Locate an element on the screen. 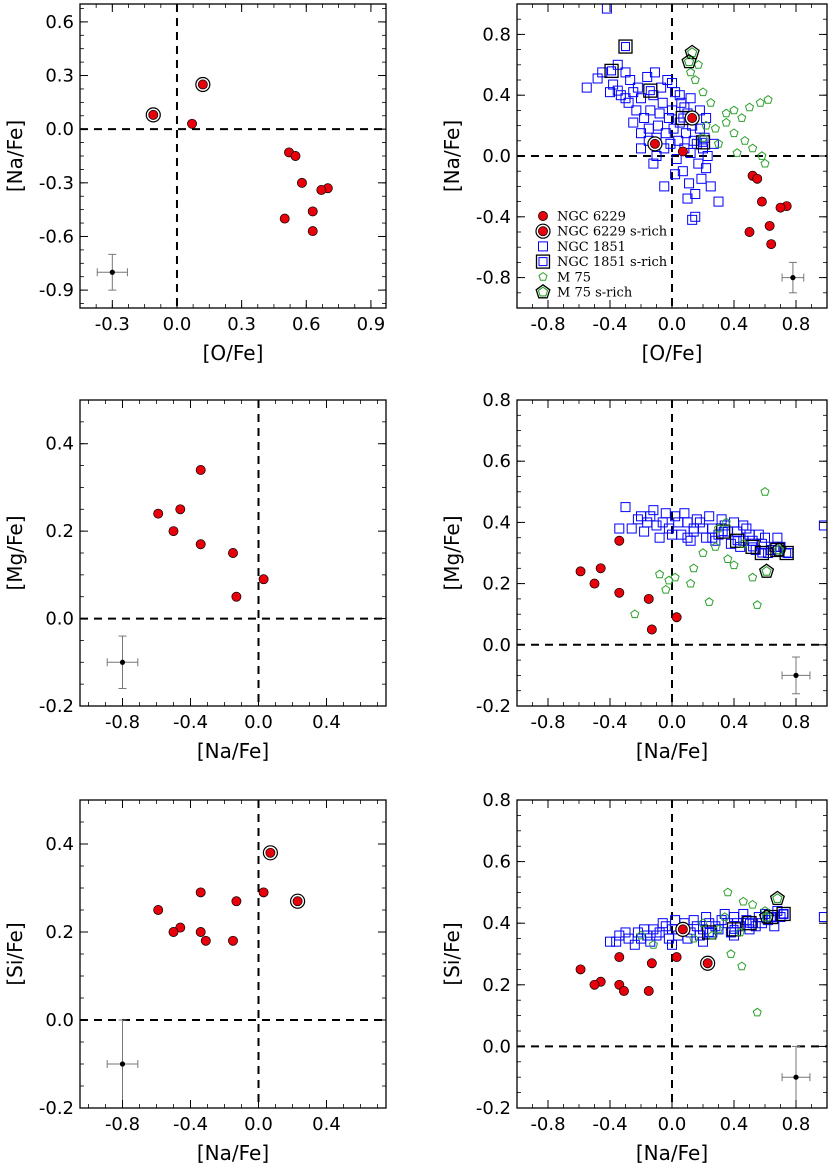 This screenshot has width=831, height=1169. data-point-ngc-6229-s-rich is located at coordinates (203, 84).